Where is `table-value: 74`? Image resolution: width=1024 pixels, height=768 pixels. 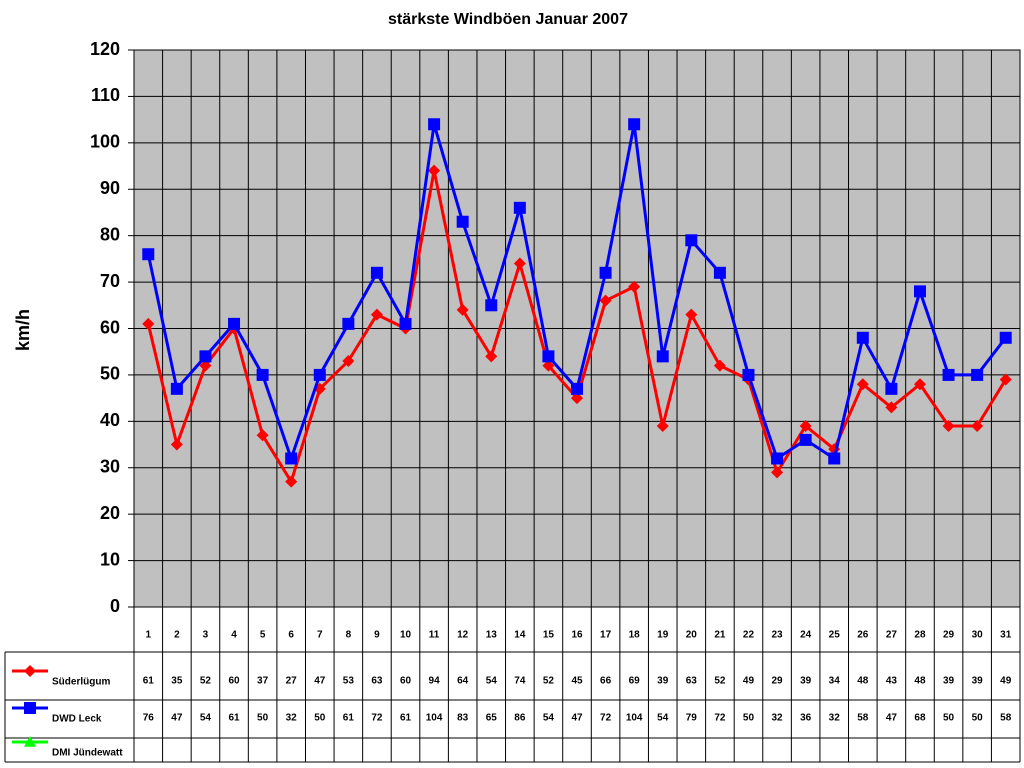
table-value: 74 is located at coordinates (520, 681).